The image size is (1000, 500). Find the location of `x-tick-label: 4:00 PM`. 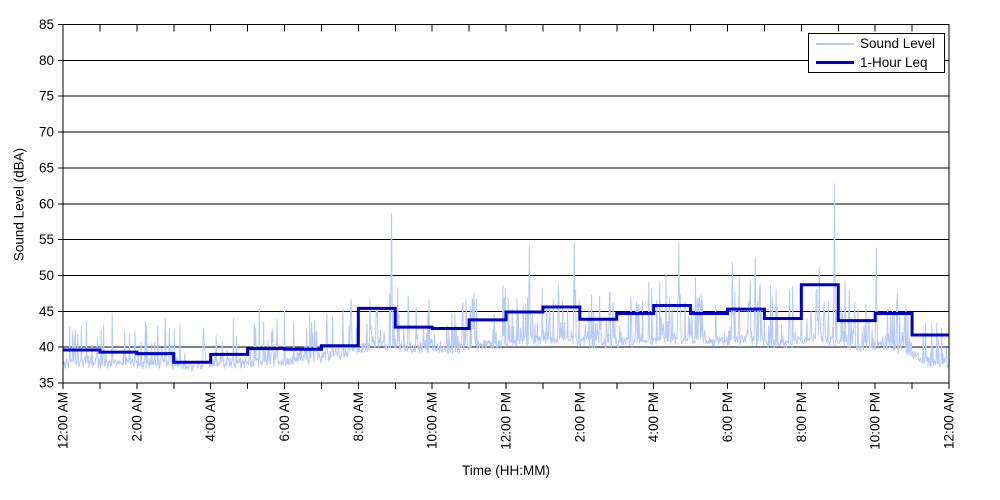

x-tick-label: 4:00 PM is located at coordinates (653, 417).